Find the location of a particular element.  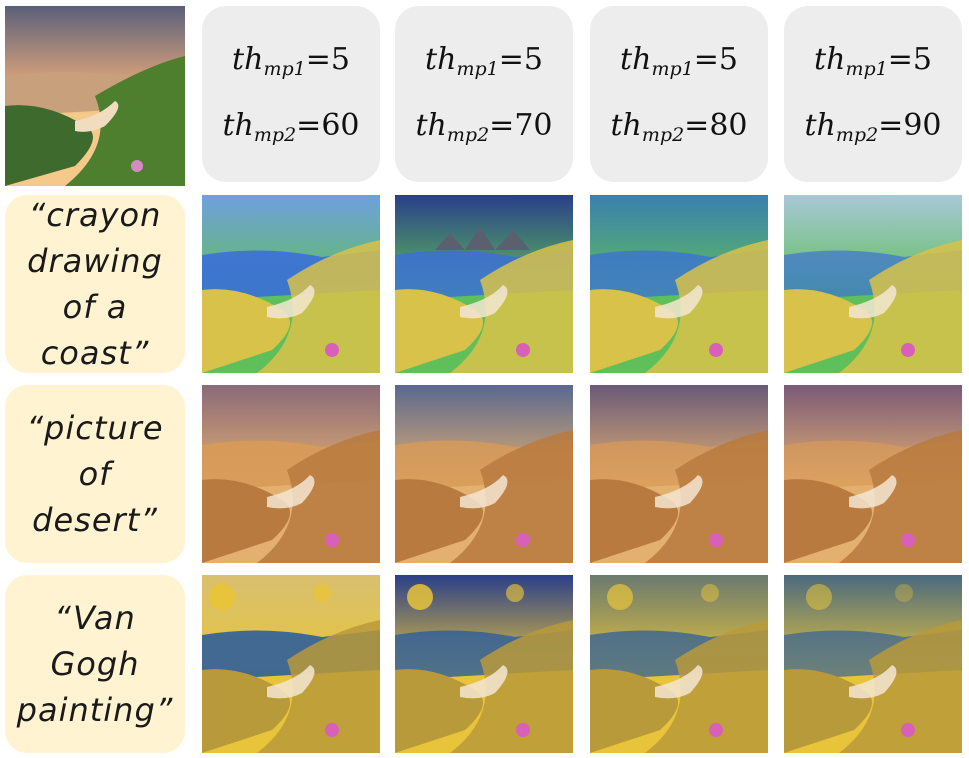

param2-label: thmp2=60 is located at coordinates (291, 127).